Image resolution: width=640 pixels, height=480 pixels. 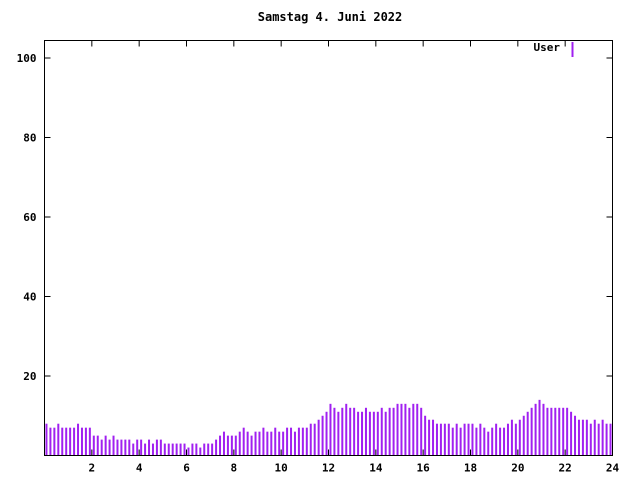 I want to click on y-tick-label: 60, so click(x=29, y=217).